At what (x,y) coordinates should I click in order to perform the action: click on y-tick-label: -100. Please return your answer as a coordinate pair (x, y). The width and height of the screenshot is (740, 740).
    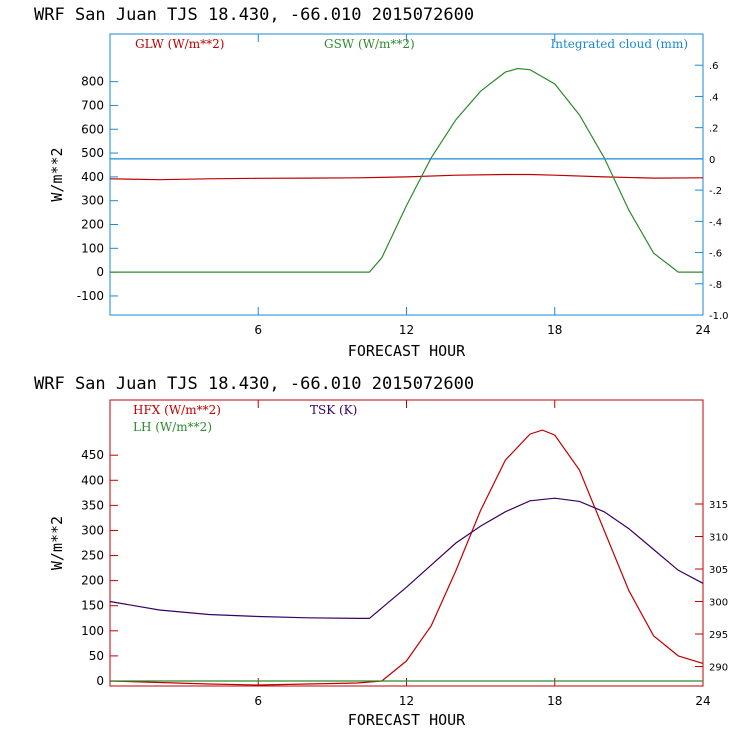
    Looking at the image, I should click on (90, 296).